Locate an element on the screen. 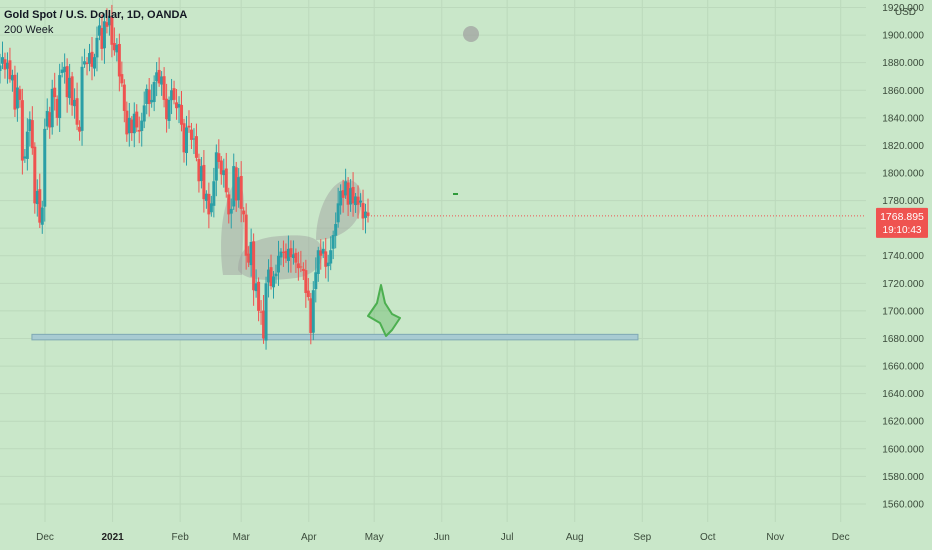 This screenshot has height=550, width=932. price-tag-box is located at coordinates (902, 222).